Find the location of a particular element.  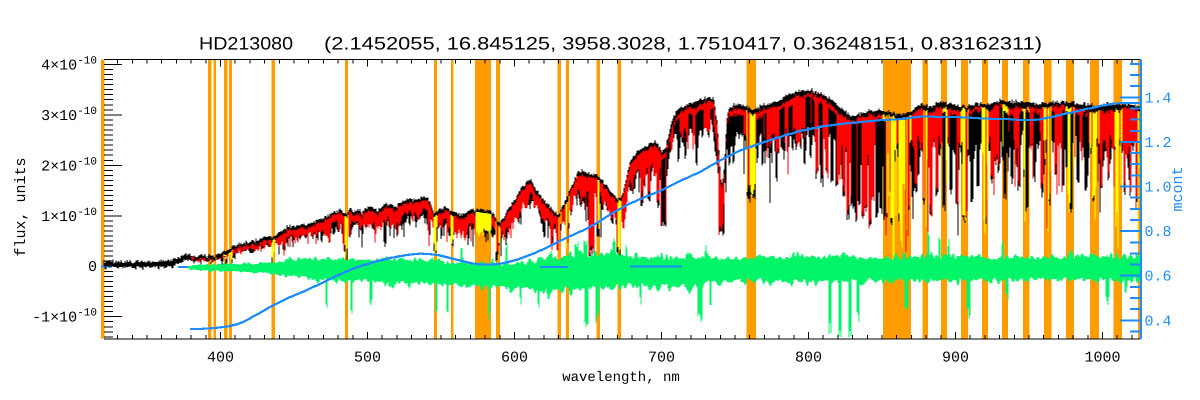

svg-text: flux, units is located at coordinates (21, 206).